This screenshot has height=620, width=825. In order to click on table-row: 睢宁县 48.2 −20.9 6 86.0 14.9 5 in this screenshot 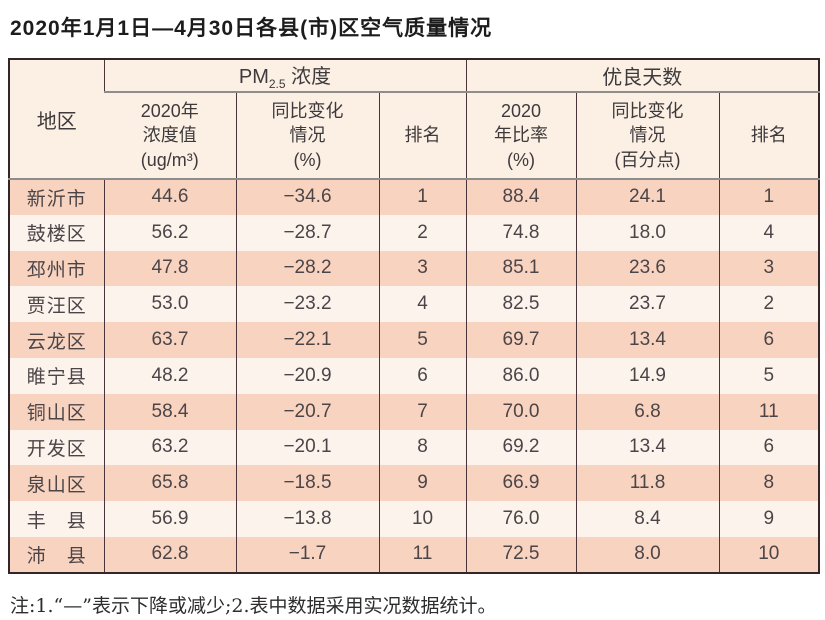, I will do `click(414, 375)`.